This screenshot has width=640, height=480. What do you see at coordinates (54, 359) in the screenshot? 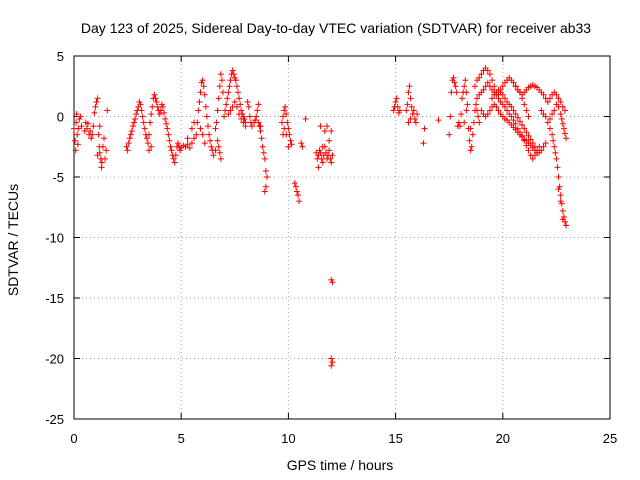
I see `y-tick-label: -20` at bounding box center [54, 359].